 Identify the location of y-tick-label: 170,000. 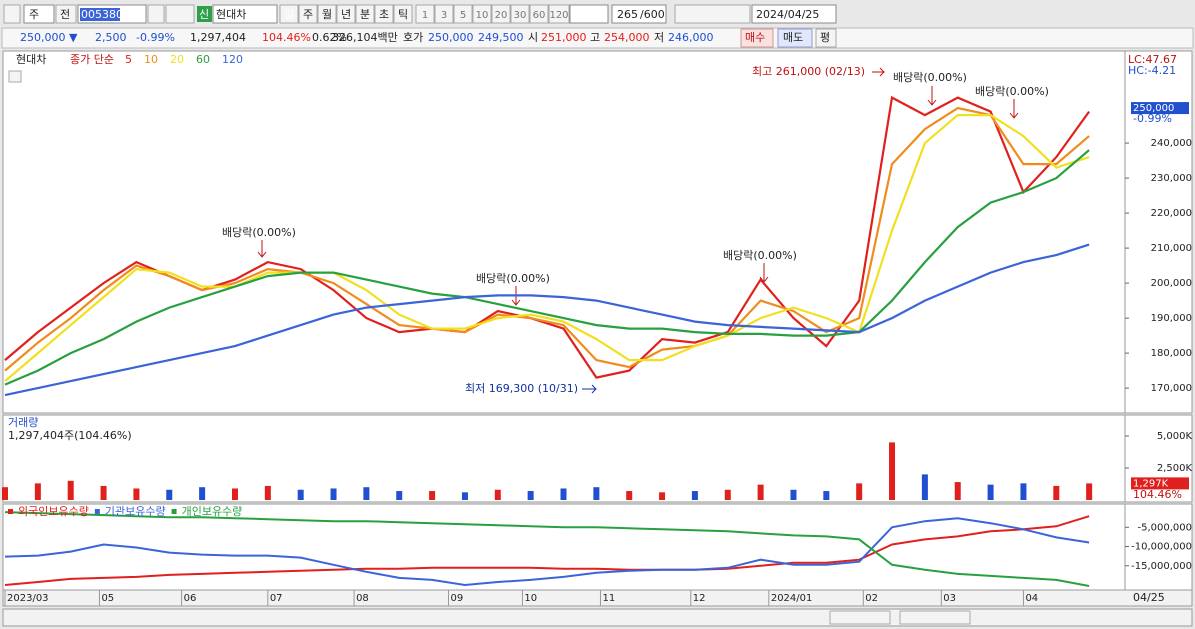
(1171, 388).